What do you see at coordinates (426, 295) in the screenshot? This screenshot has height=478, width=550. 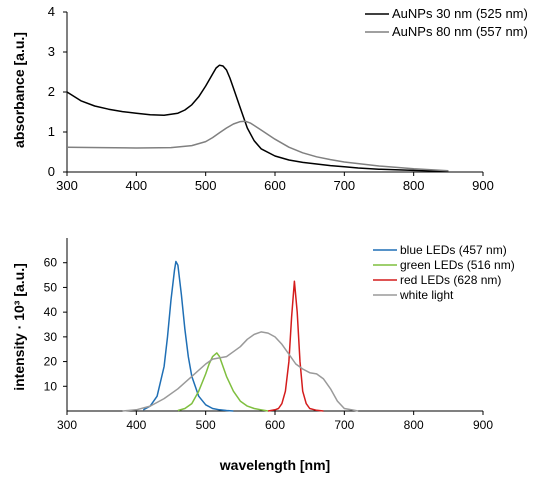 I see `legend-label: white light` at bounding box center [426, 295].